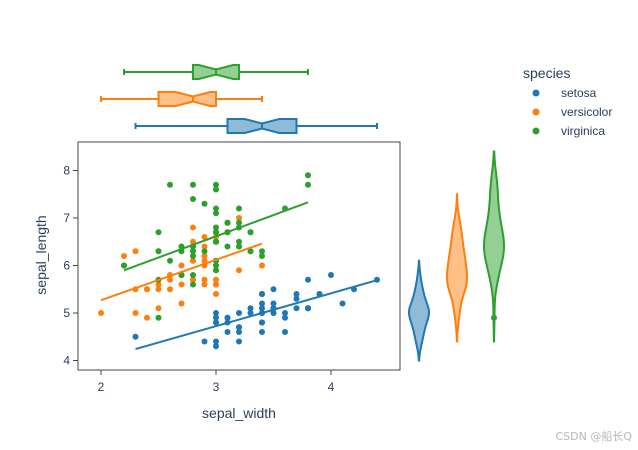 Image resolution: width=638 pixels, height=450 pixels. Describe the element at coordinates (494, 246) in the screenshot. I see `violin-virginica` at that location.